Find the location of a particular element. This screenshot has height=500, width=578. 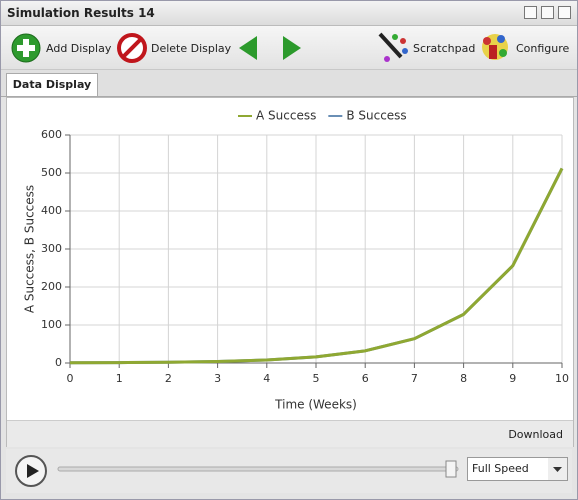

controls: Full Speed is located at coordinates (289, 471).